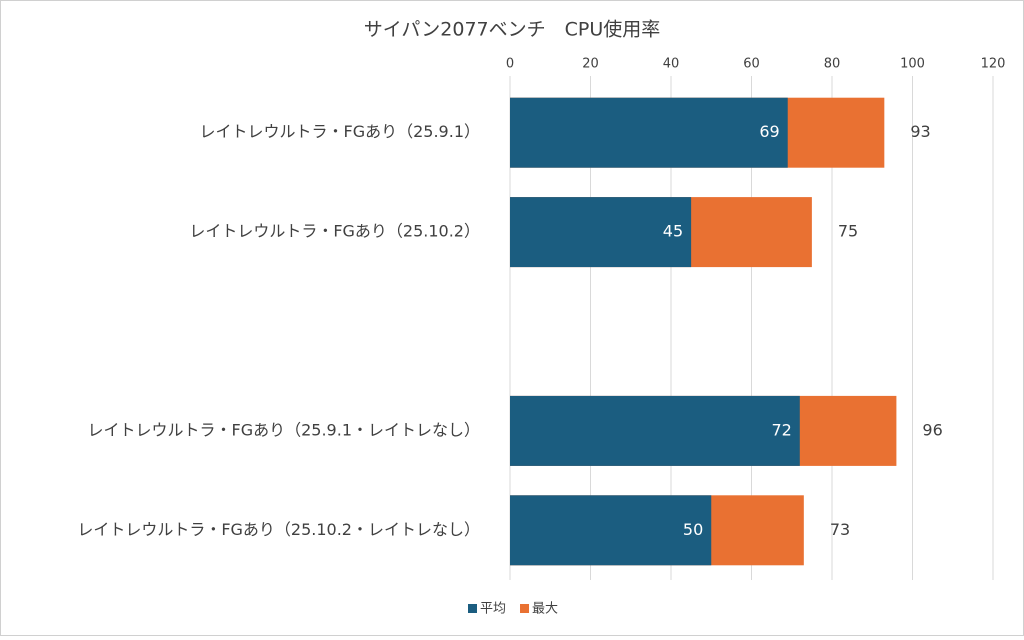 The image size is (1024, 640). I want to click on x-tick-label: 0, so click(510, 64).